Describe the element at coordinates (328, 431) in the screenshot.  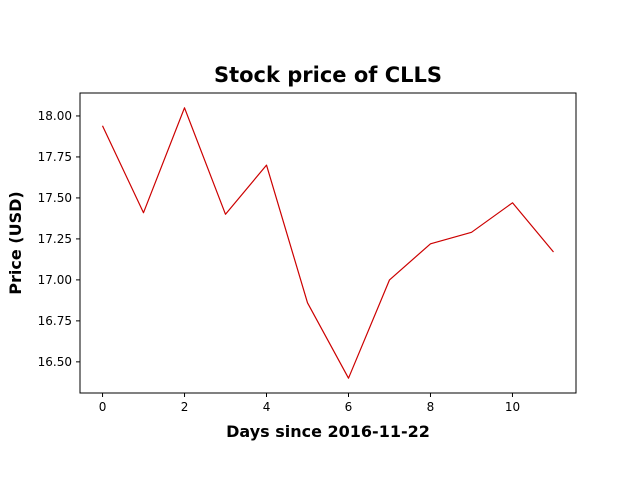
I see `x-axis-label: Days since 2016-11-22` at that location.